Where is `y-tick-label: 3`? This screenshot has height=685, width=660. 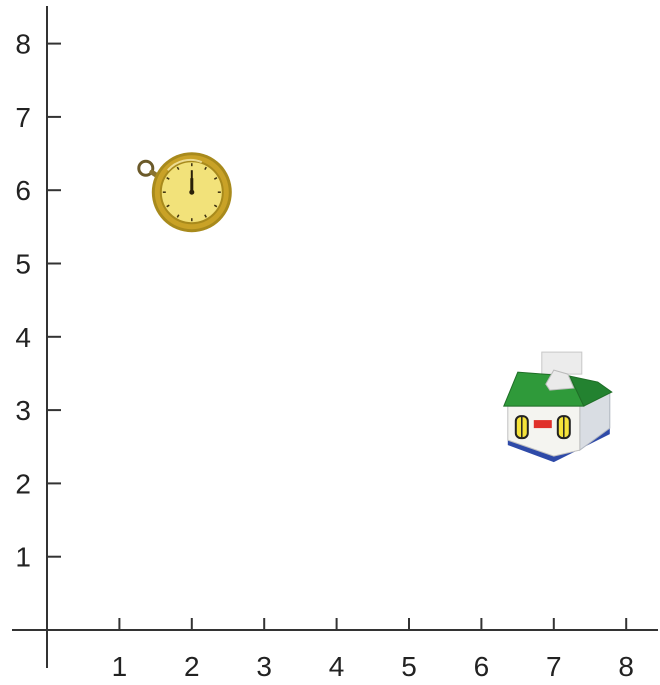 y-tick-label: 3 is located at coordinates (23, 410).